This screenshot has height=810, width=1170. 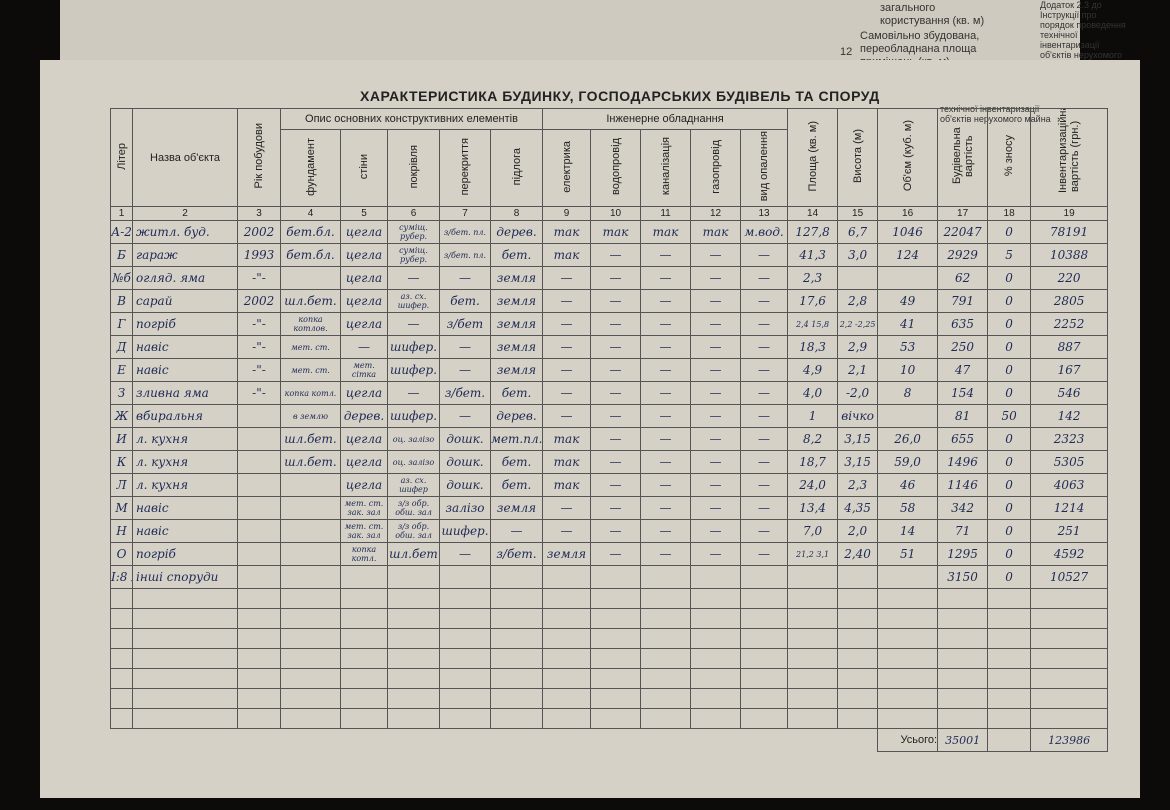 What do you see at coordinates (567, 213) in the screenshot?
I see `column-number: 9` at bounding box center [567, 213].